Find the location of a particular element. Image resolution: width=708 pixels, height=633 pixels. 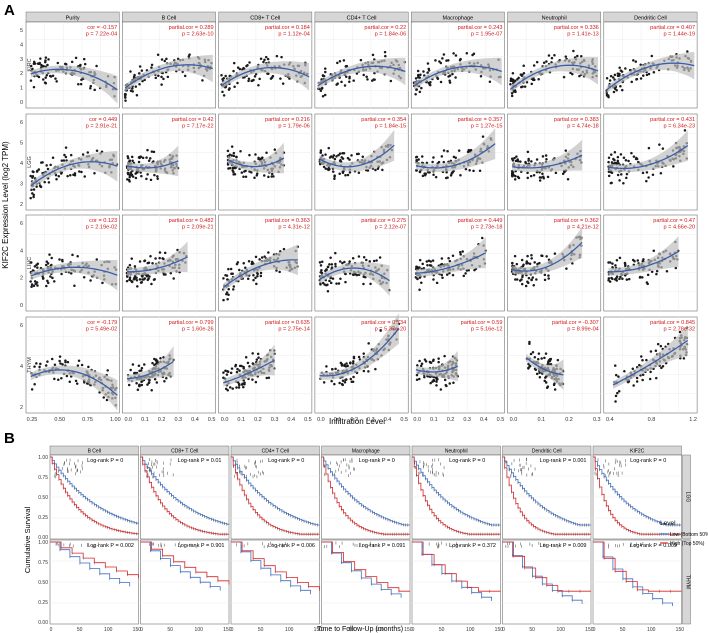

stat-cor: partial.cor = 0.449 is located at coordinates (480, 221).